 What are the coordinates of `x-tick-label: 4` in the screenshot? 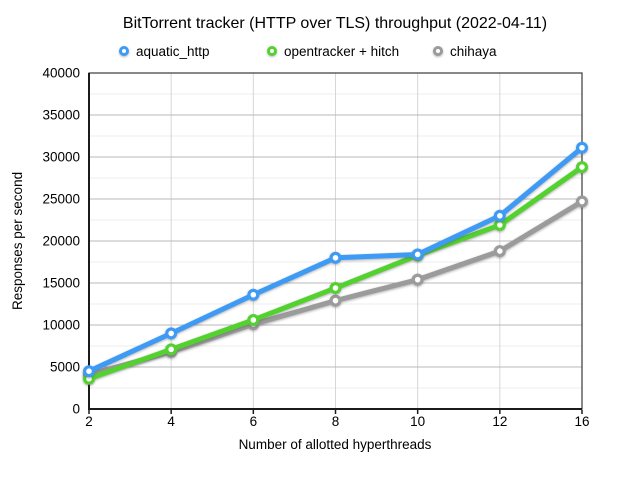 It's located at (171, 421).